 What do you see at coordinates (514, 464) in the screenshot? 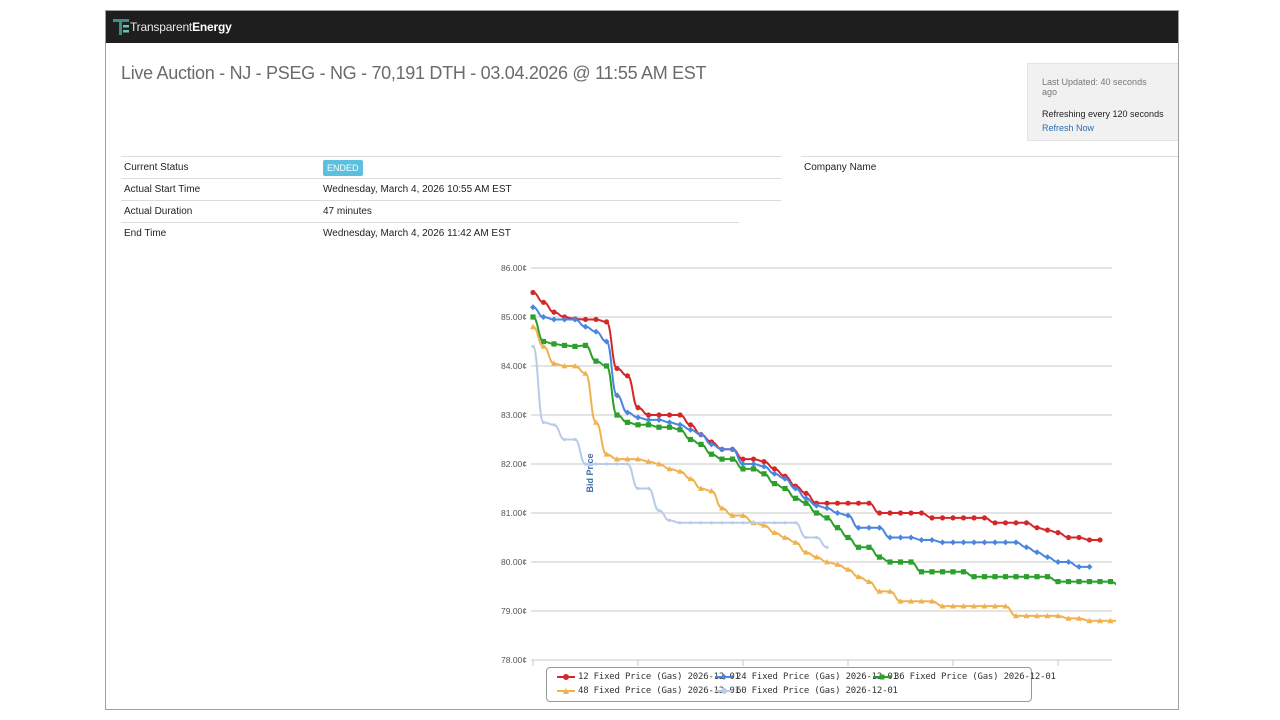
I see `y-tick-label: 82.00¢` at bounding box center [514, 464].